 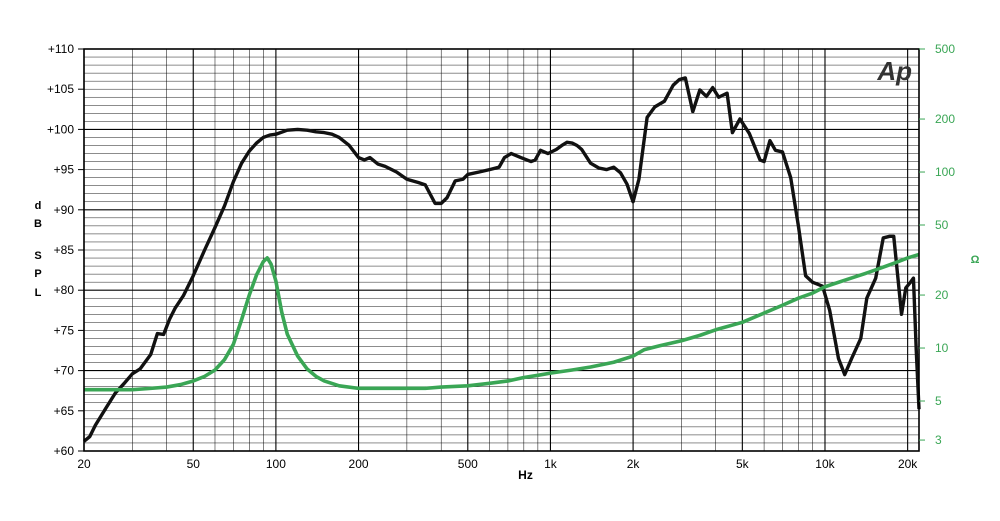 I want to click on ap-logo: Ap, so click(x=894, y=71).